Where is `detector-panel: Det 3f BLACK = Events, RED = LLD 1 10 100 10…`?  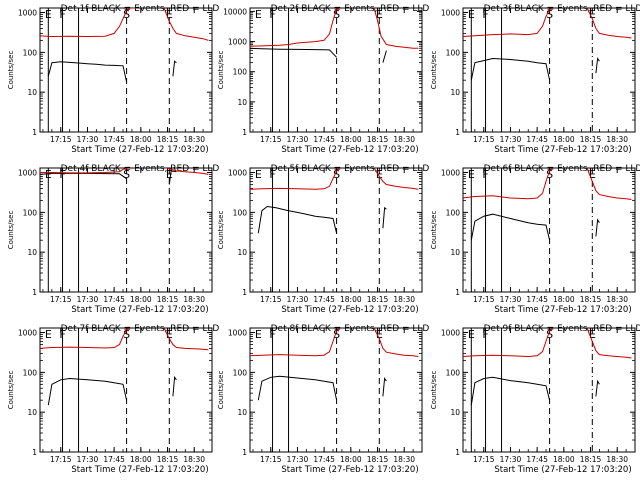
detector-panel: Det 3f BLACK = Events, RED = LLD 1 10 100 10… is located at coordinates (535, 79).